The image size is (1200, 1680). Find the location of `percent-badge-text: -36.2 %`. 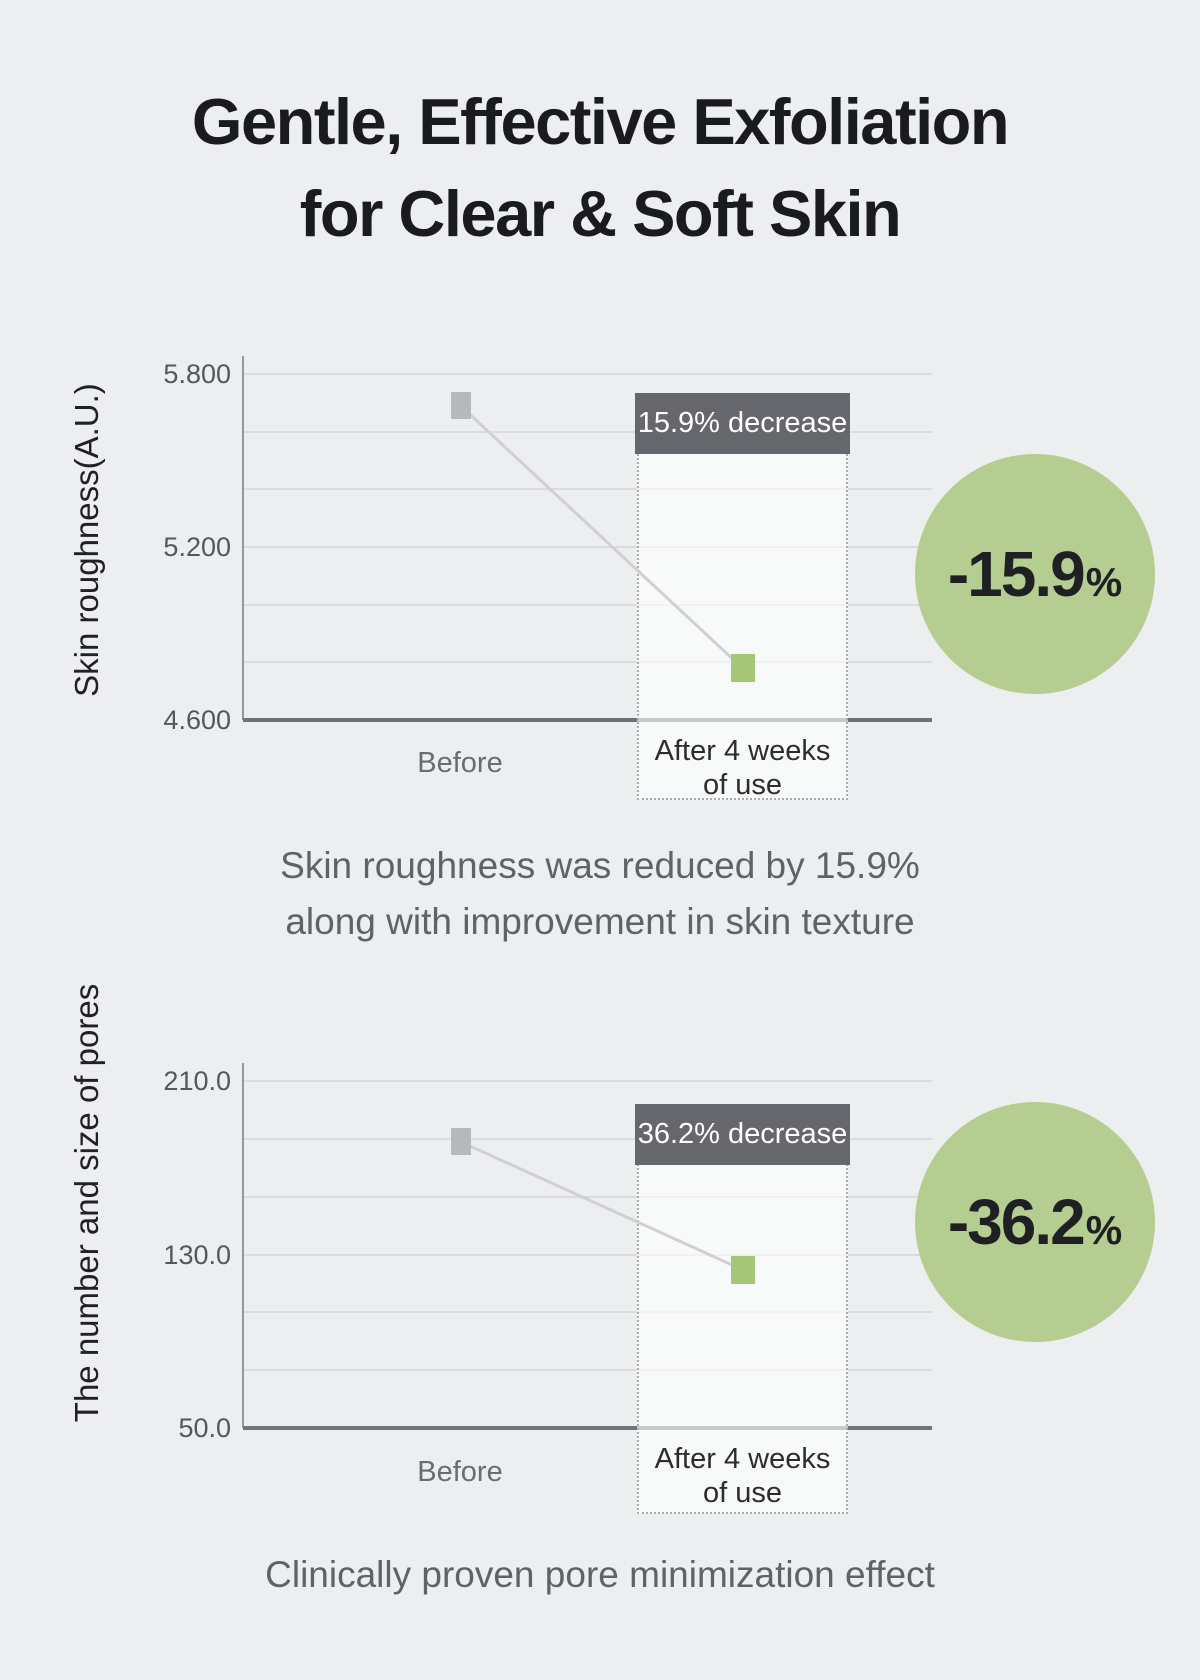

percent-badge-text: -36.2 % is located at coordinates (1035, 1222).